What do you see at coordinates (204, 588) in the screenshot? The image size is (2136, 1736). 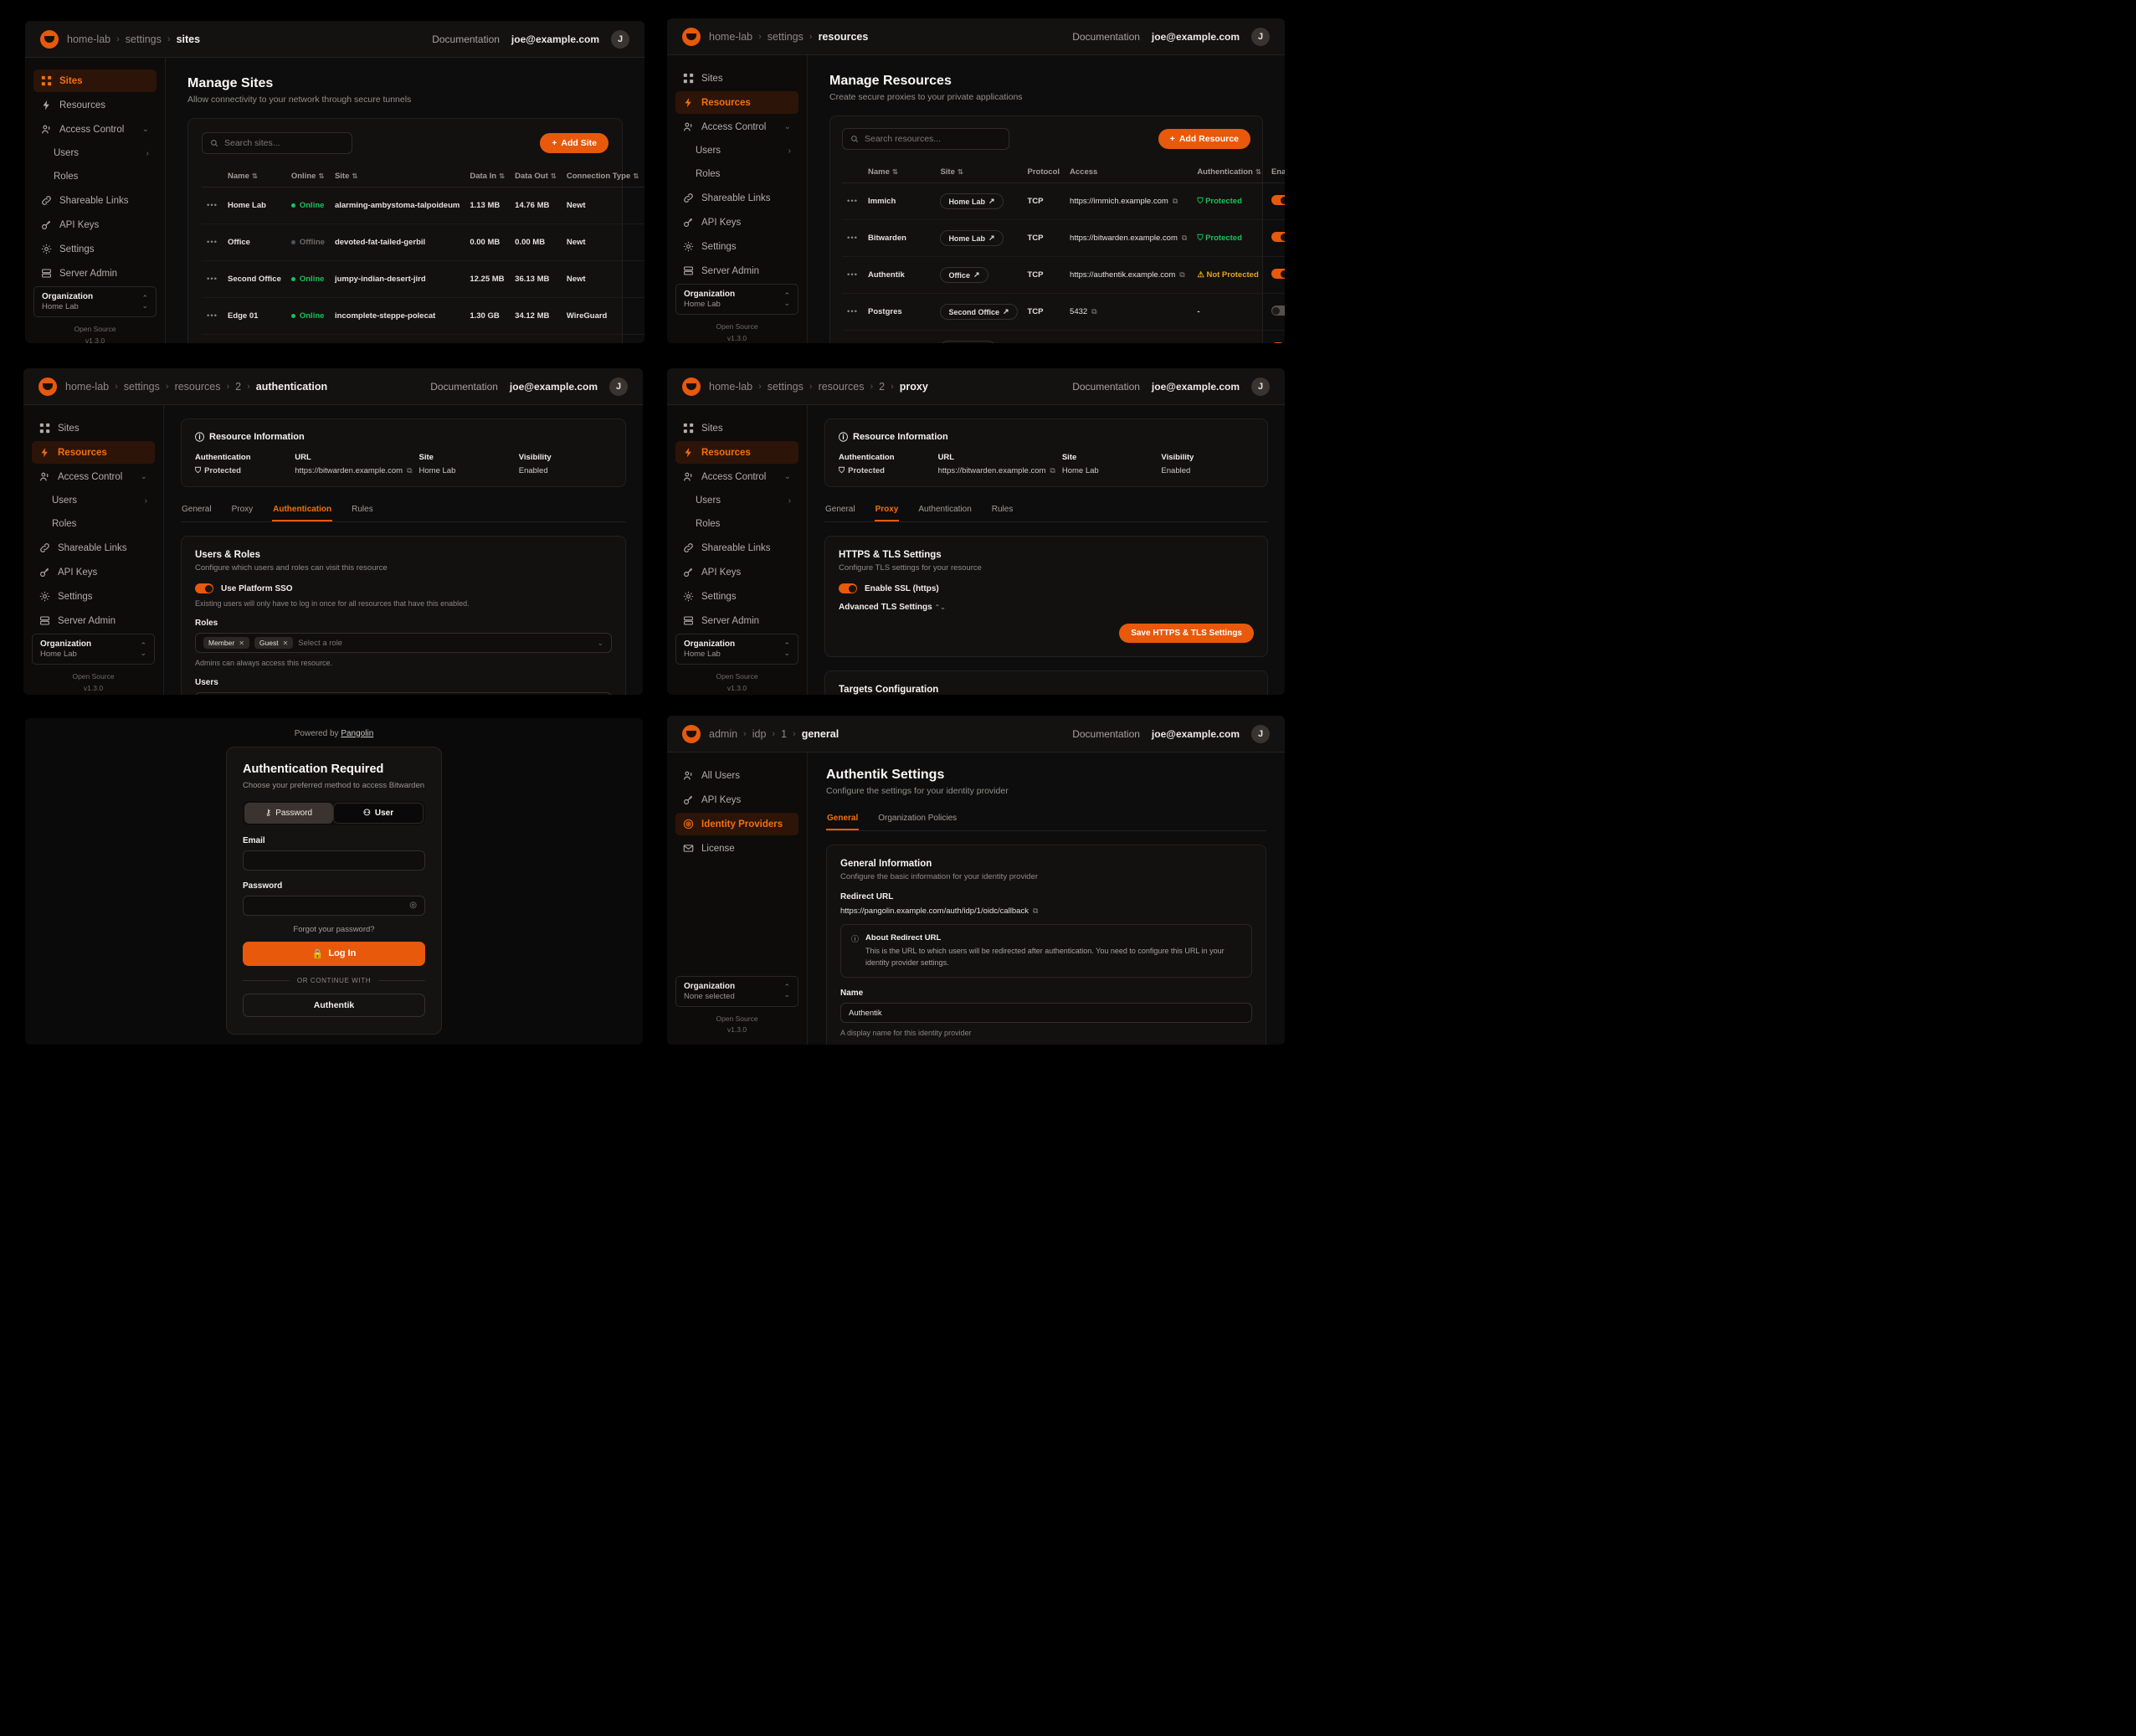 I see `platform-sso-toggle` at bounding box center [204, 588].